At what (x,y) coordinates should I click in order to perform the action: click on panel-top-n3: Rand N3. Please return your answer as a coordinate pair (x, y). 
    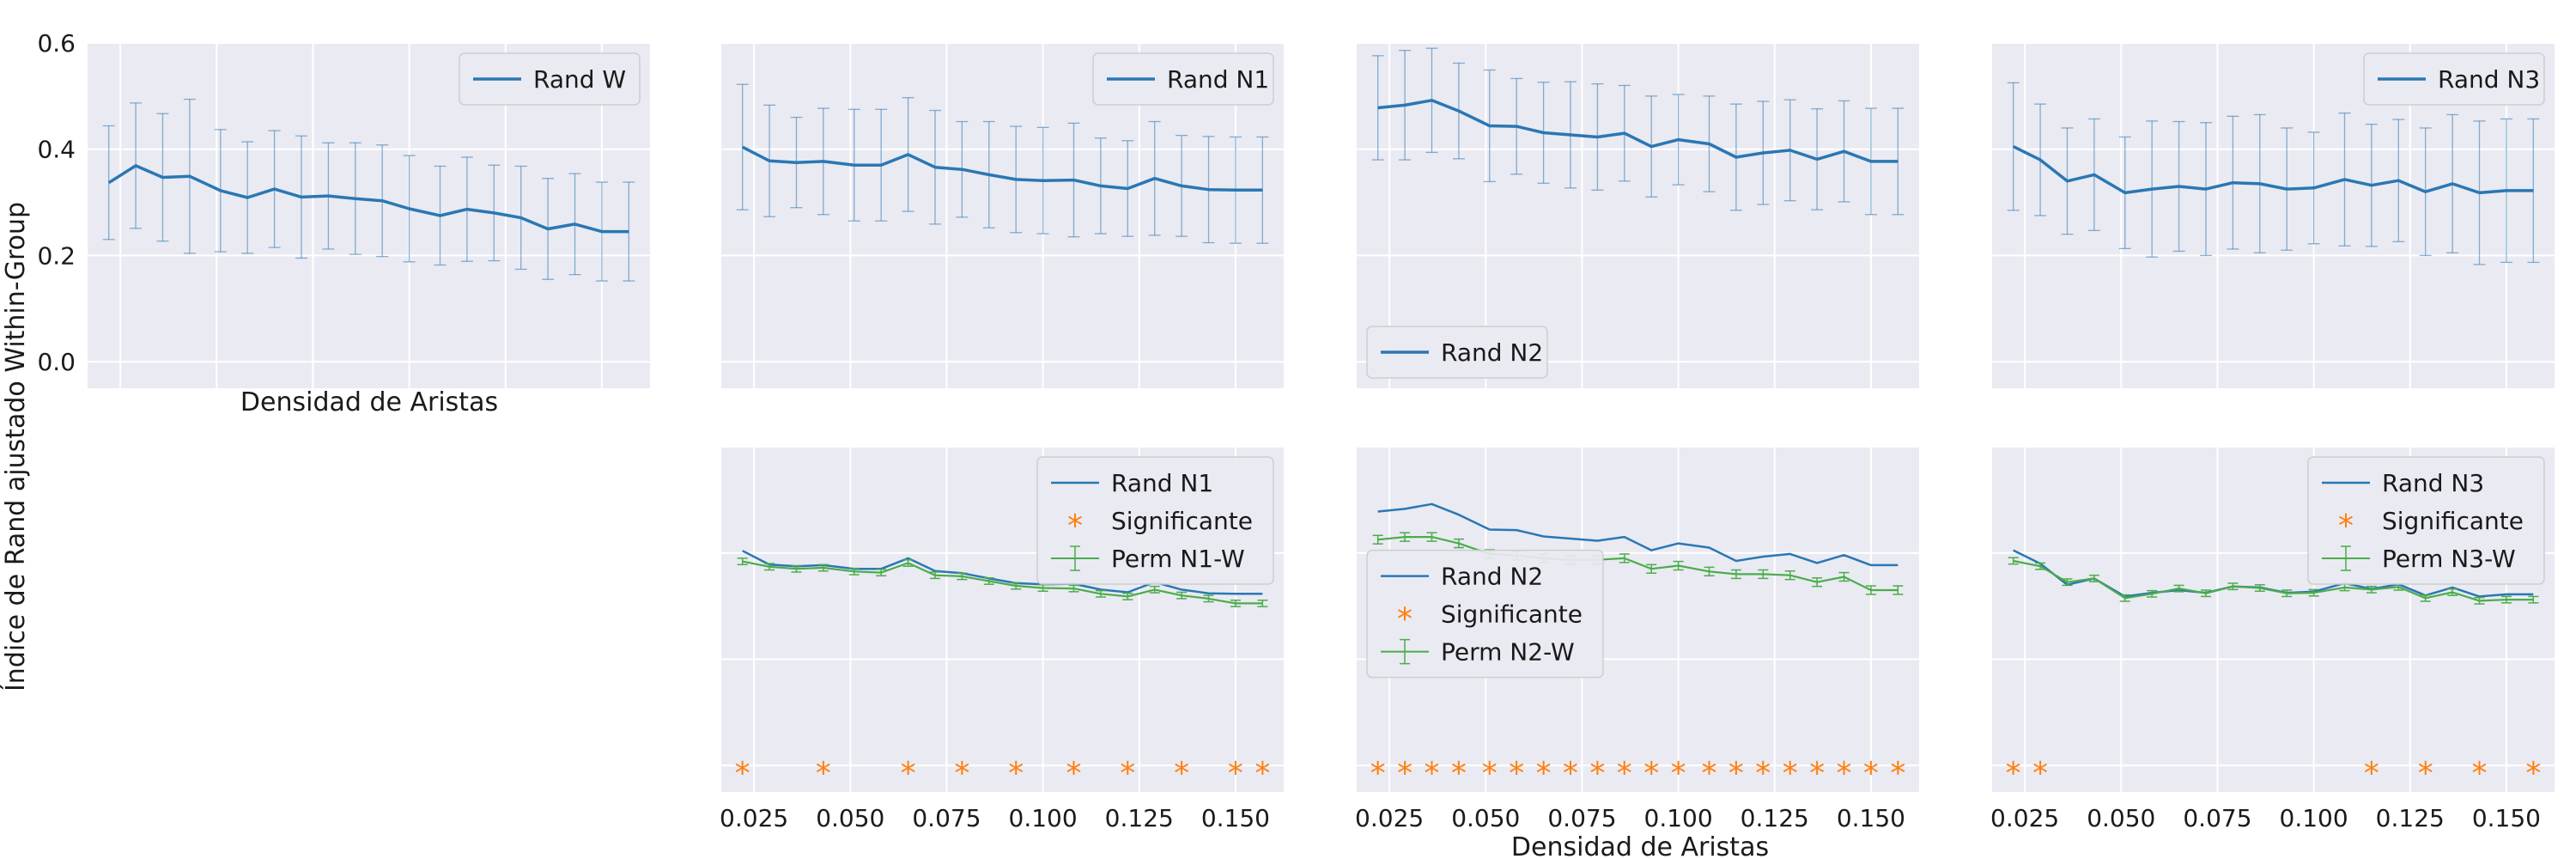
    Looking at the image, I should click on (2273, 215).